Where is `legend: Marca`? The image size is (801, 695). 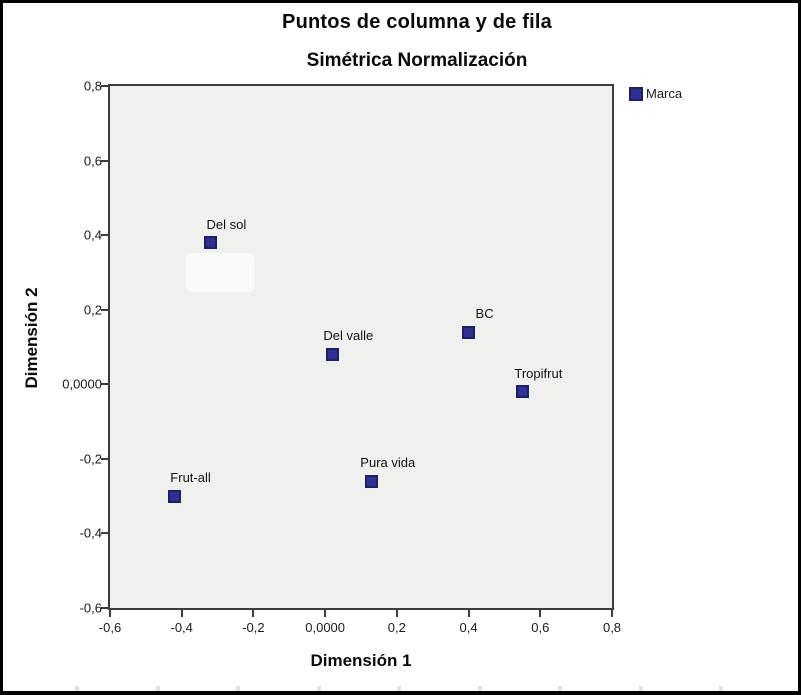
legend: Marca is located at coordinates (655, 93).